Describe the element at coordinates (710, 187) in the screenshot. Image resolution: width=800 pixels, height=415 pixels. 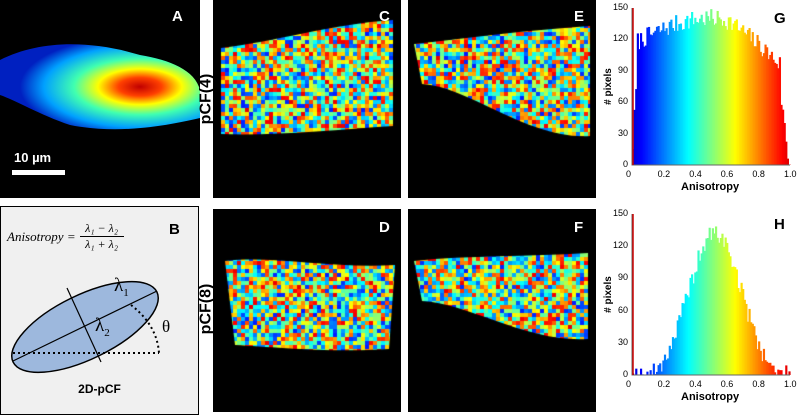
I see `x-axis-label: Anisotropy` at that location.